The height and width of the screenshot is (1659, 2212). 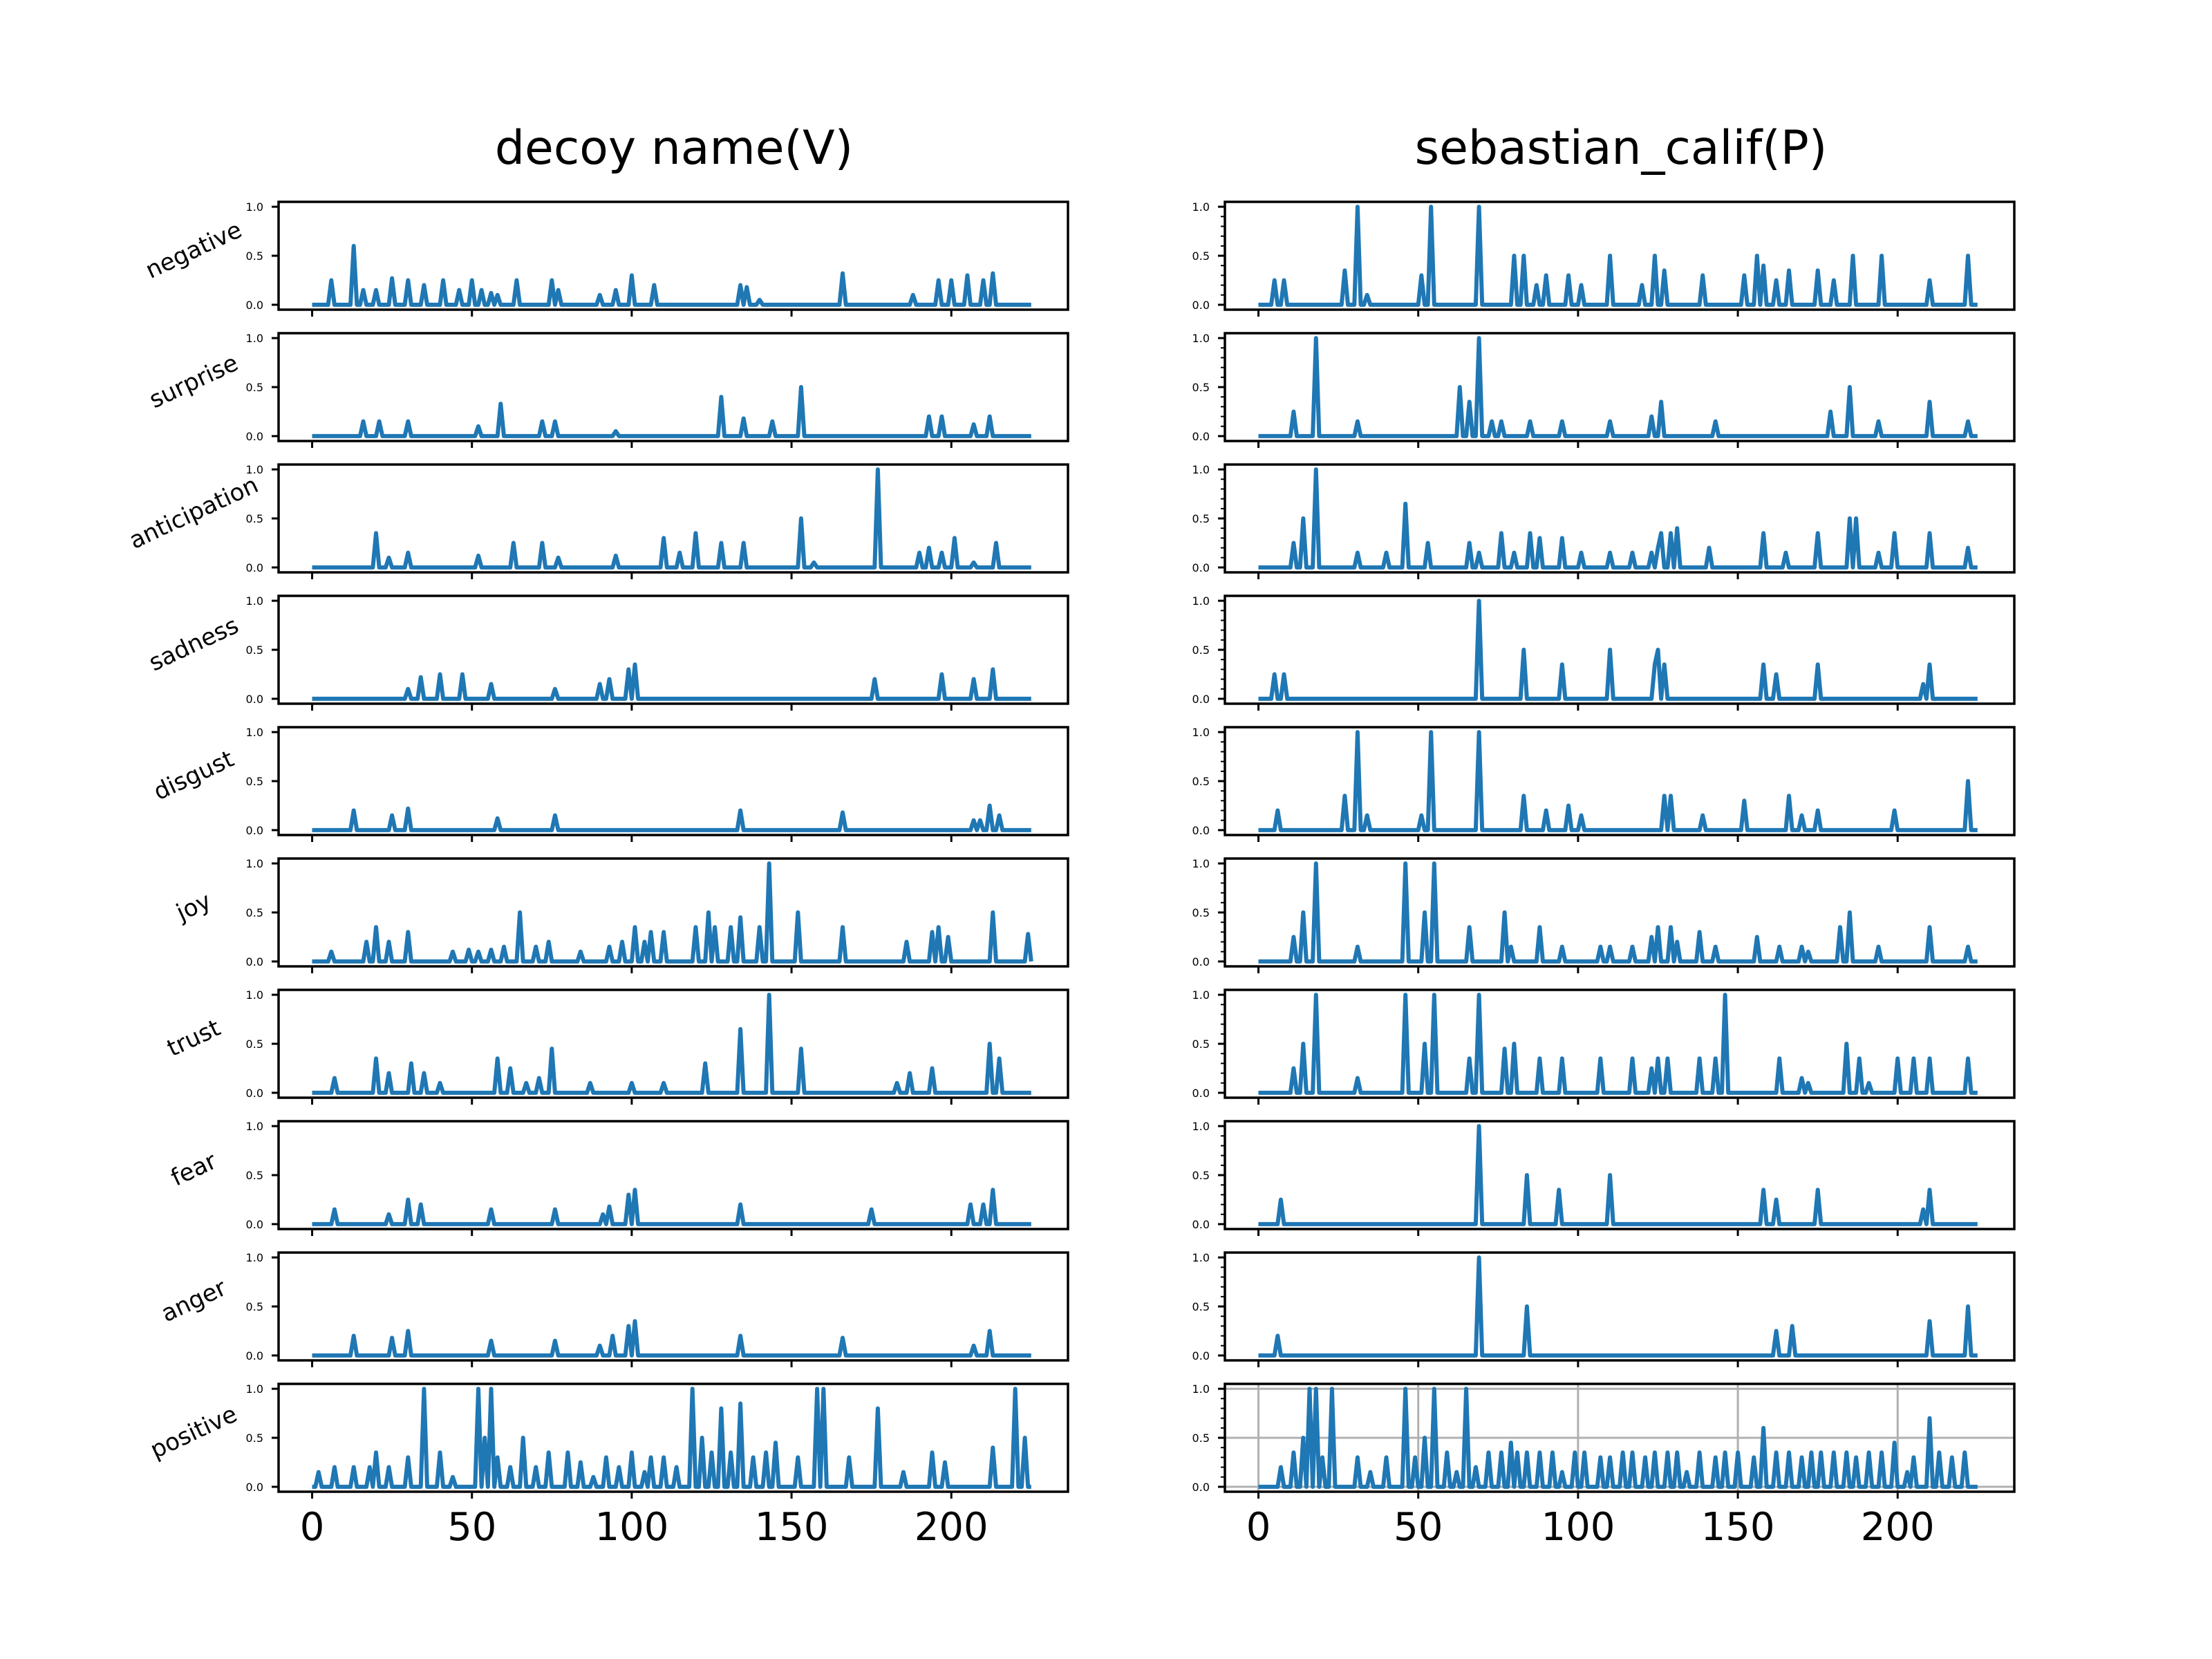 I want to click on series-line-anger, so click(x=671, y=1338).